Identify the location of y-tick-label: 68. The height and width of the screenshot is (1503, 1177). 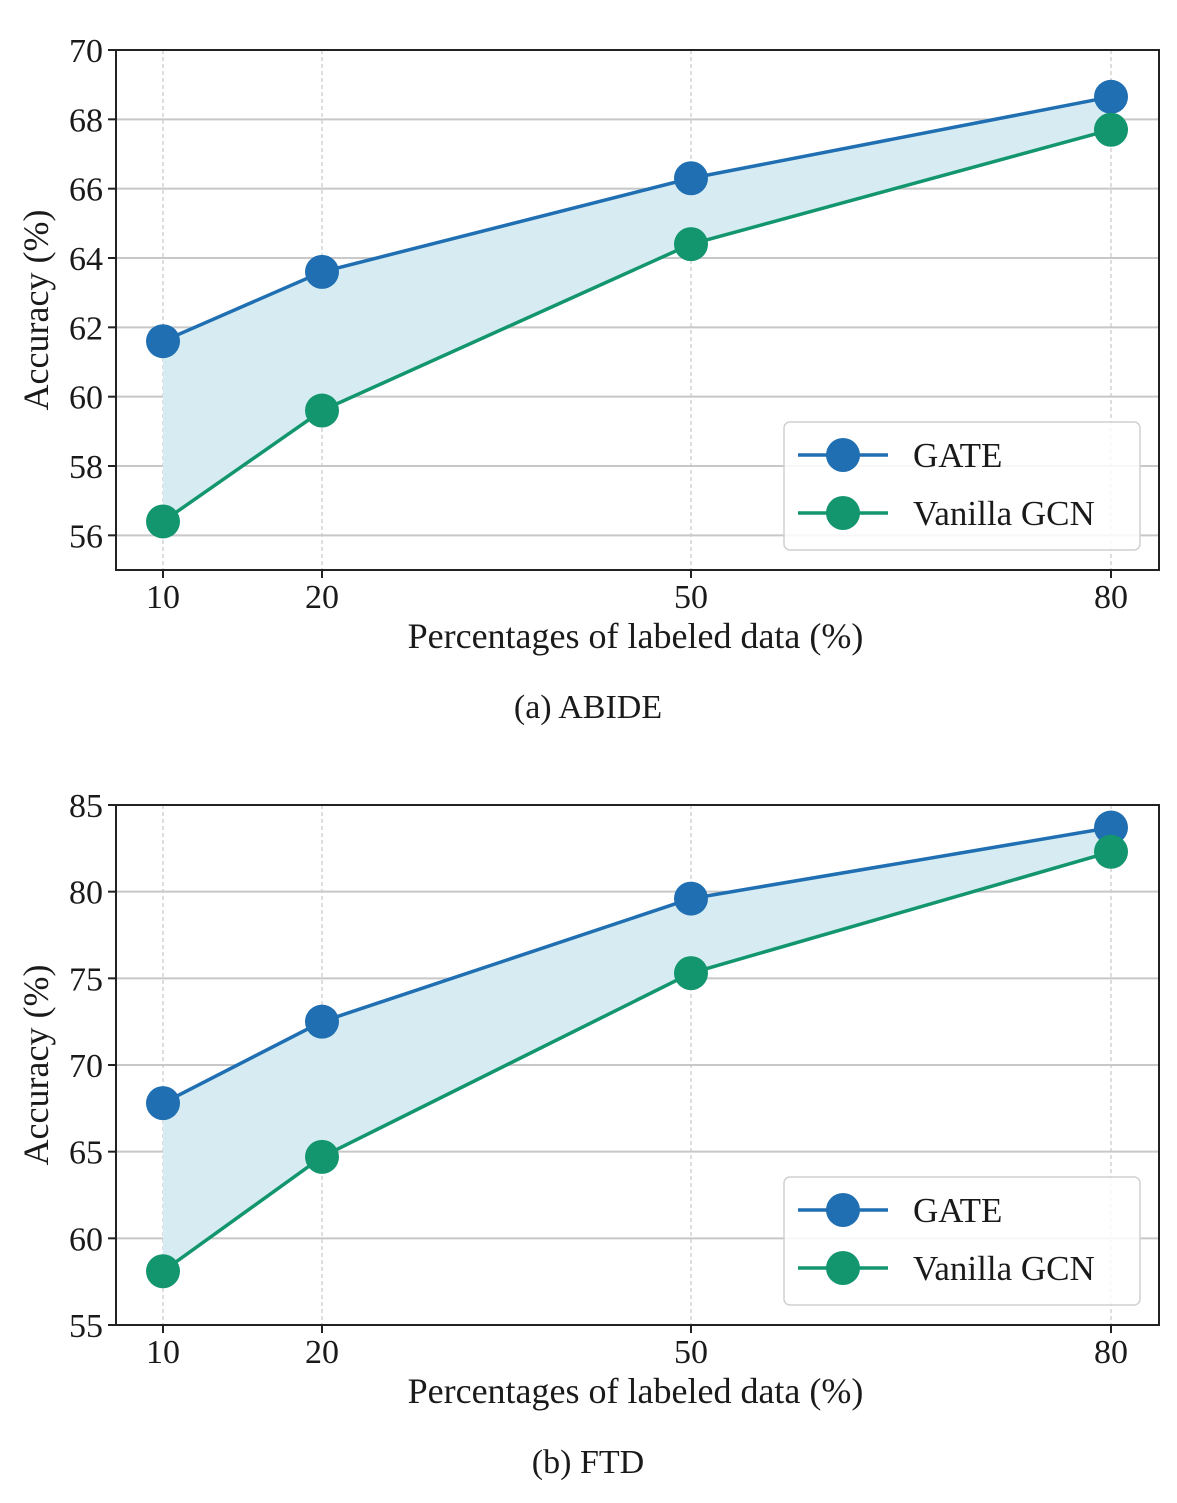
(86, 120).